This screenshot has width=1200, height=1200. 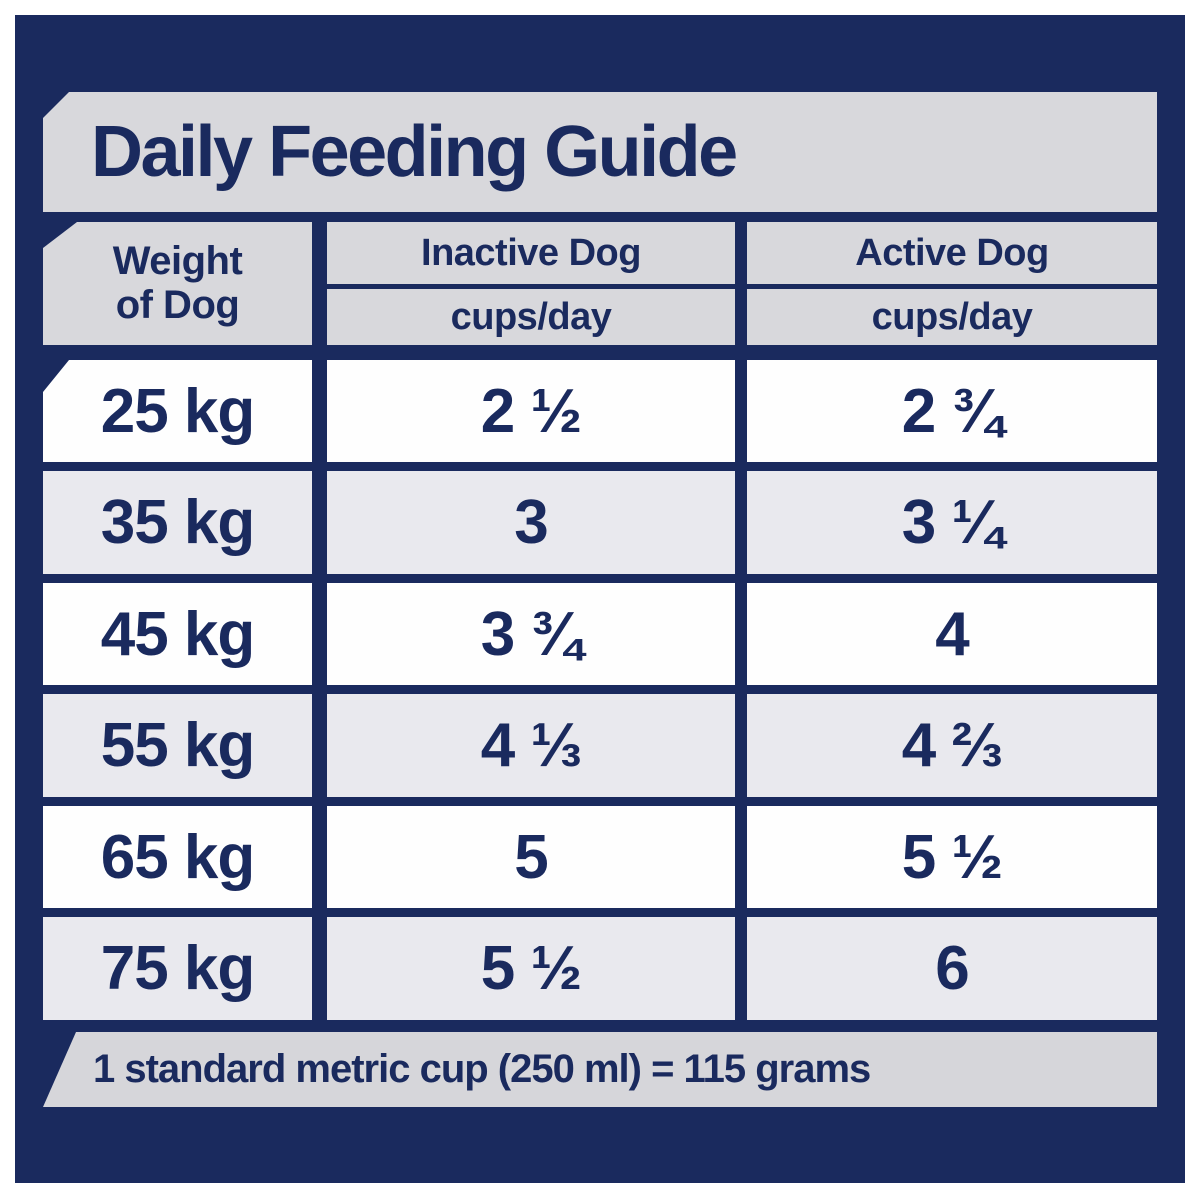 What do you see at coordinates (952, 857) in the screenshot?
I see `active-value-cell: 5 ½` at bounding box center [952, 857].